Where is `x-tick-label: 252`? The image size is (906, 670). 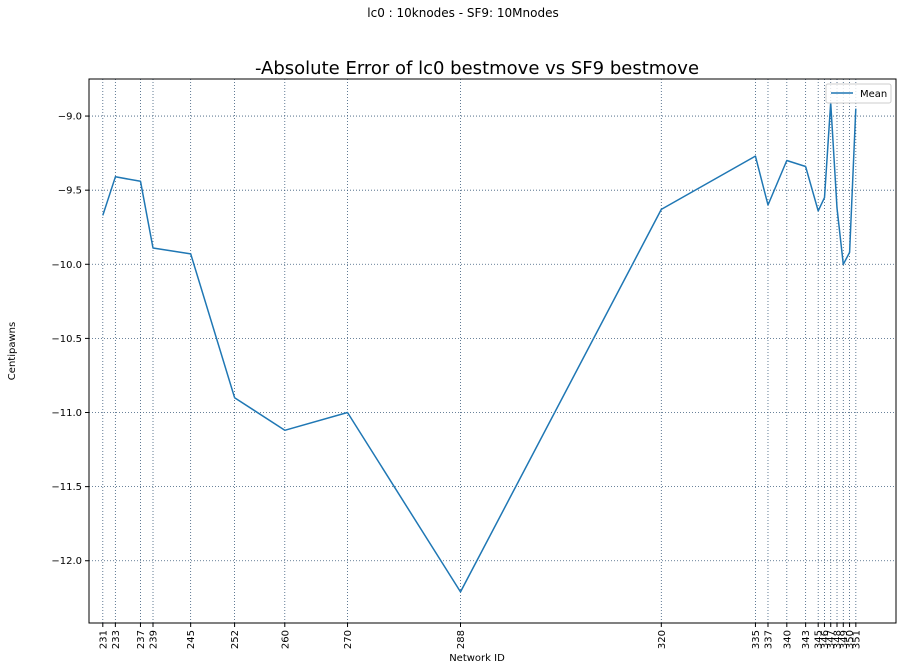 x-tick-label: 252 is located at coordinates (235, 639).